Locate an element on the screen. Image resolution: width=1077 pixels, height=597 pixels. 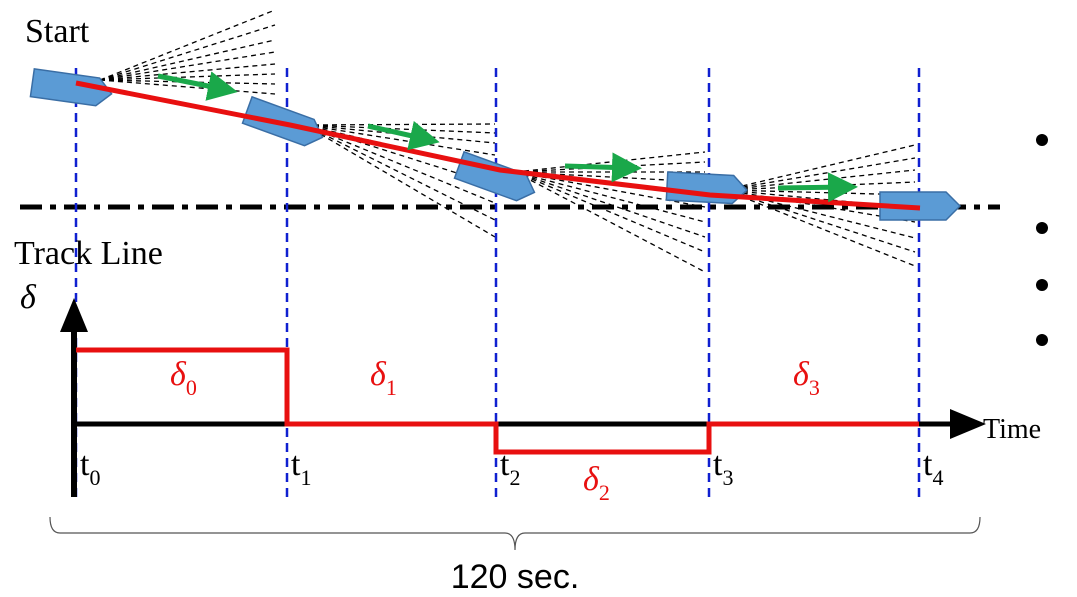
bullets is located at coordinates (1042, 240).